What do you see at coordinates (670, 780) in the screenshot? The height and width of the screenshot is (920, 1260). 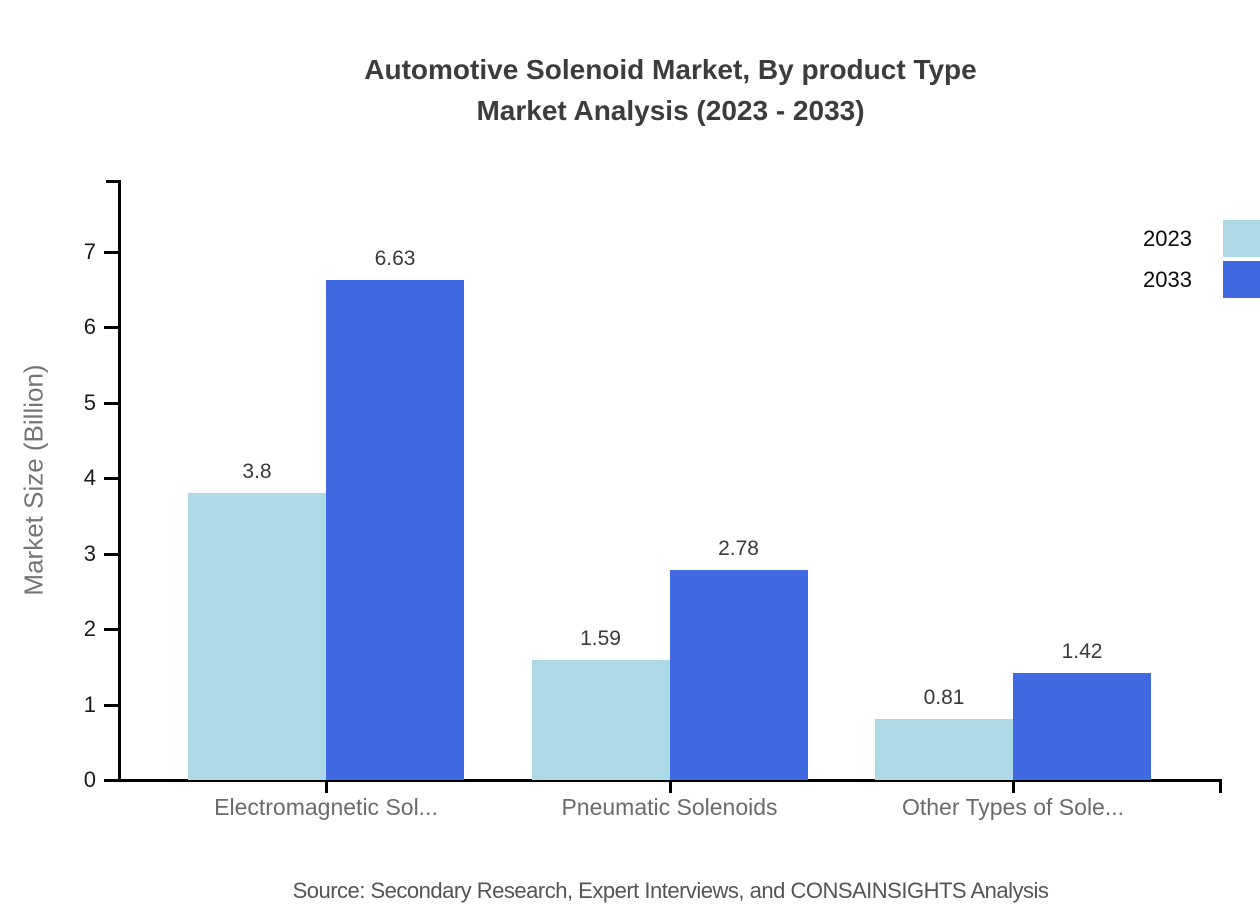 I see `x-axis-line` at bounding box center [670, 780].